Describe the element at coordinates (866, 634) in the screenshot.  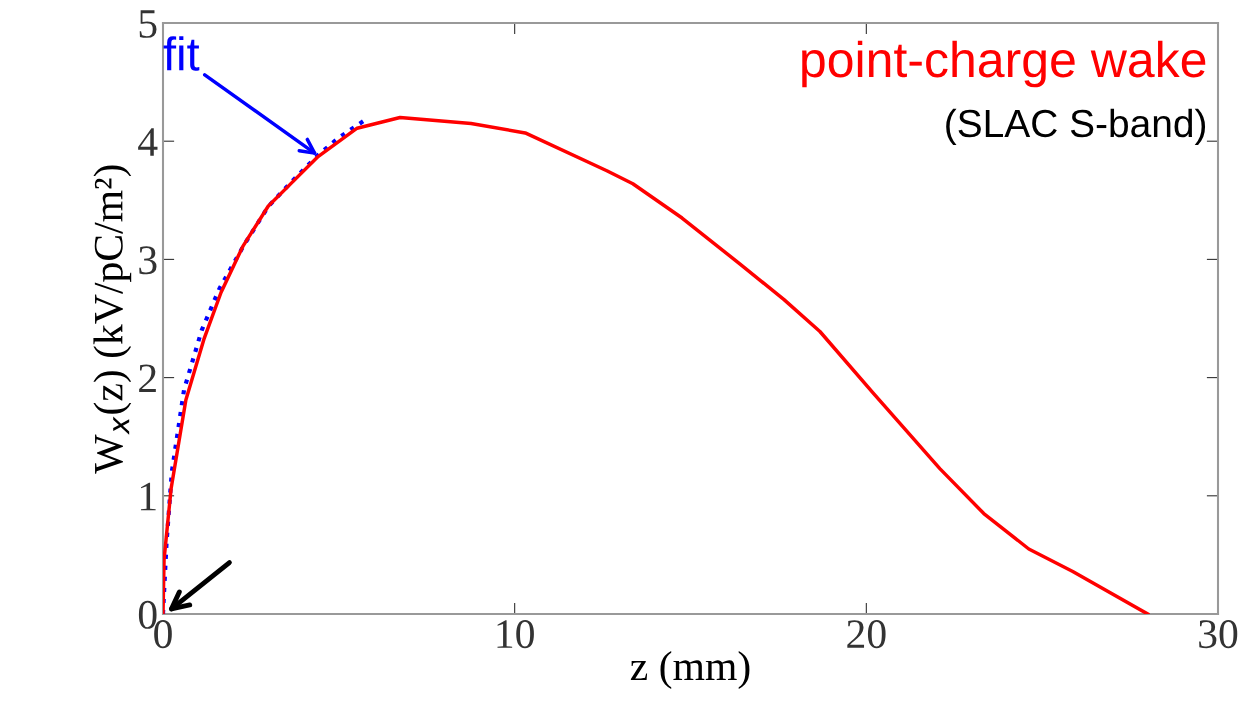
I see `x-tick-label: 20` at that location.